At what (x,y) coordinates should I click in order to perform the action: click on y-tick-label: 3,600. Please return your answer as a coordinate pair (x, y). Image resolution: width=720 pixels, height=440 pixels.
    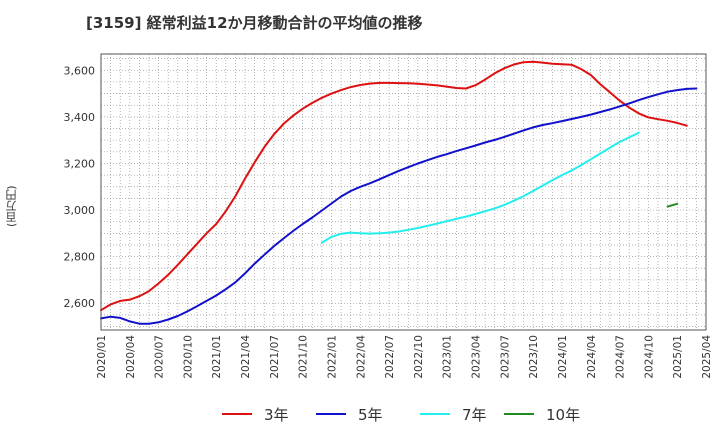
    Looking at the image, I should click on (80, 70).